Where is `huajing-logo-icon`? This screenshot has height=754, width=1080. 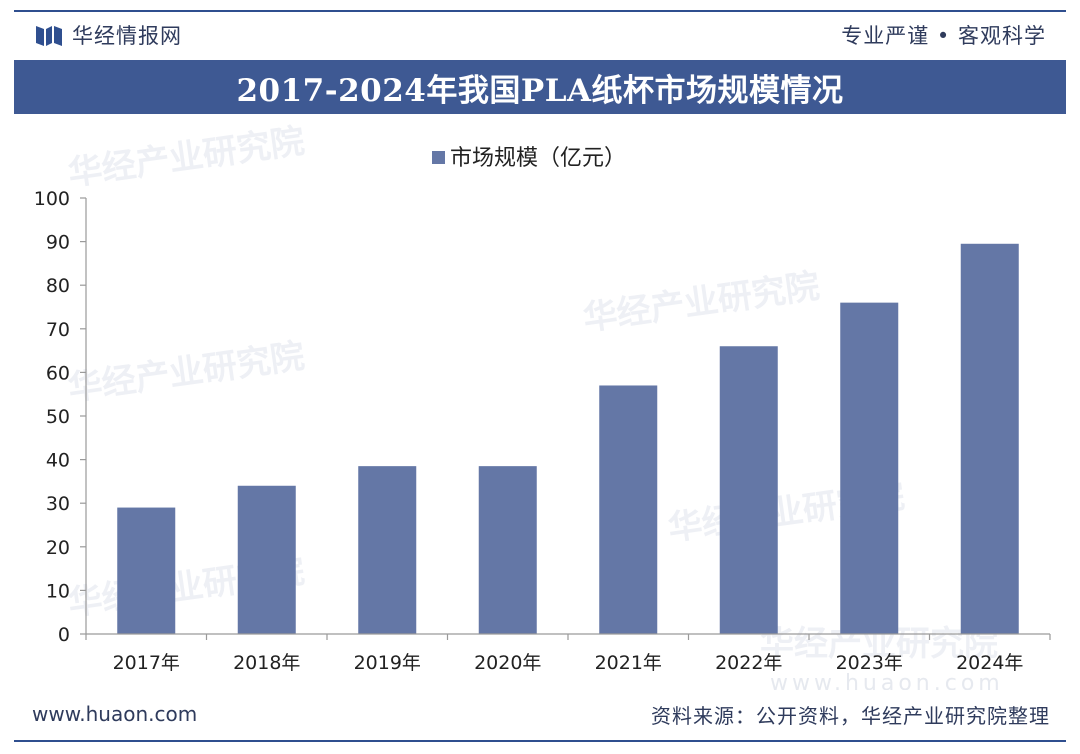 huajing-logo-icon is located at coordinates (49, 36).